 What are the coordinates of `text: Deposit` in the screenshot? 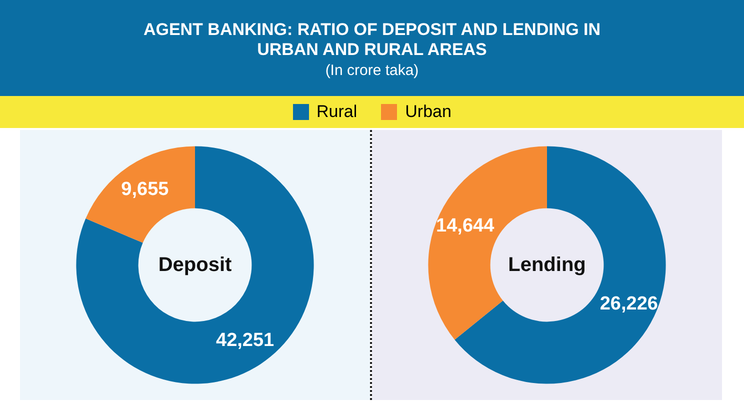 It's located at (195, 265).